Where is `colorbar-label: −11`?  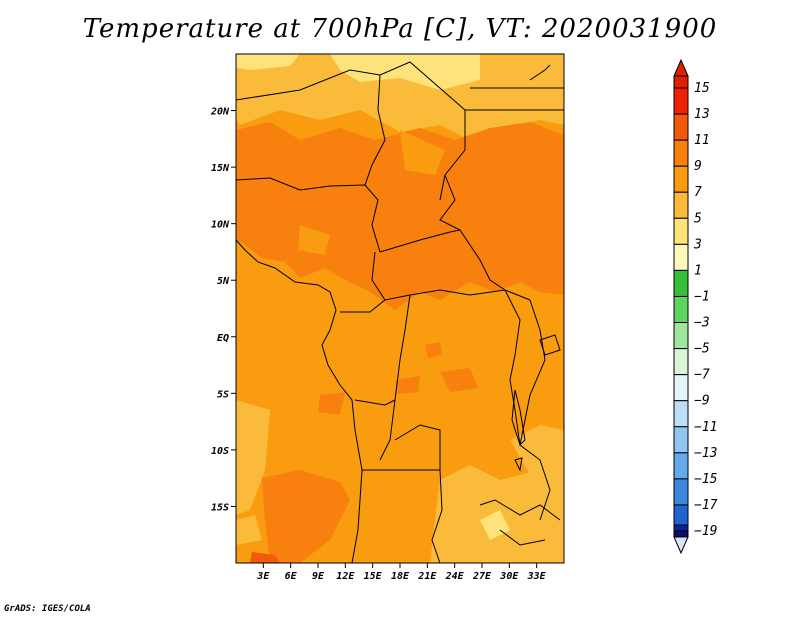
colorbar-label: −11 is located at coordinates (705, 427).